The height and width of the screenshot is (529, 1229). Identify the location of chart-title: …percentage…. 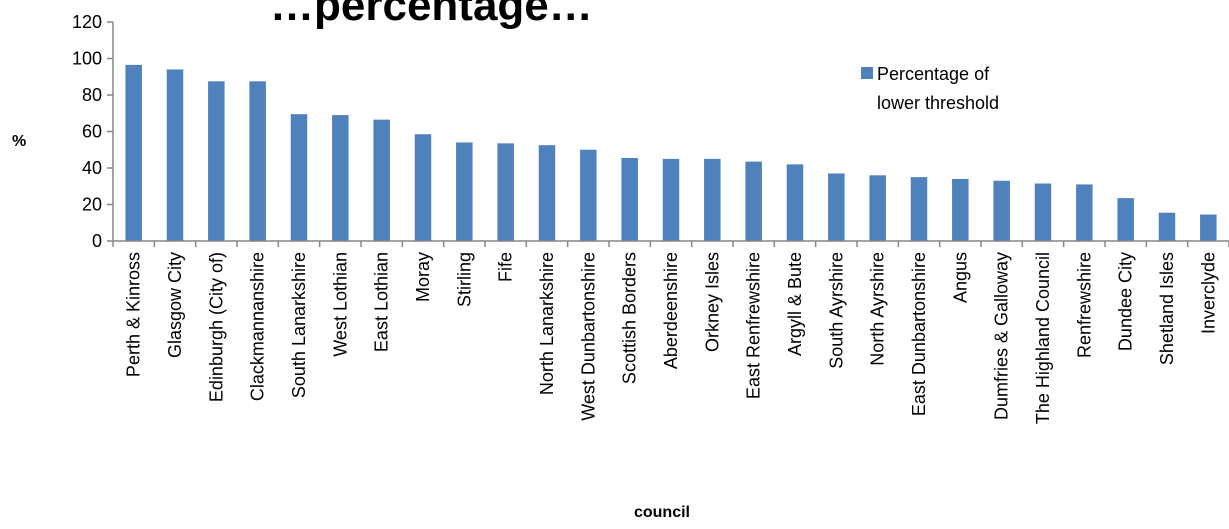
(431, 15).